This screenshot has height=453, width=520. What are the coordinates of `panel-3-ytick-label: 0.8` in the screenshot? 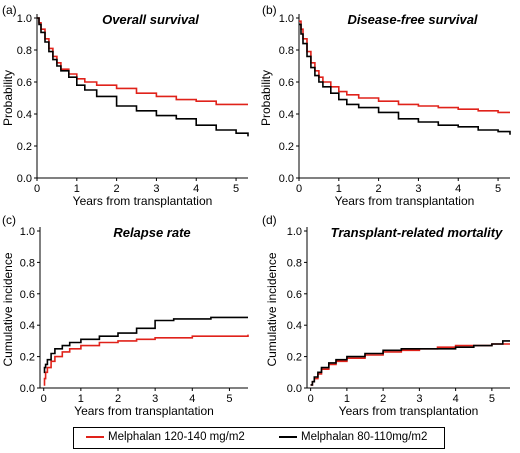 It's located at (27, 263).